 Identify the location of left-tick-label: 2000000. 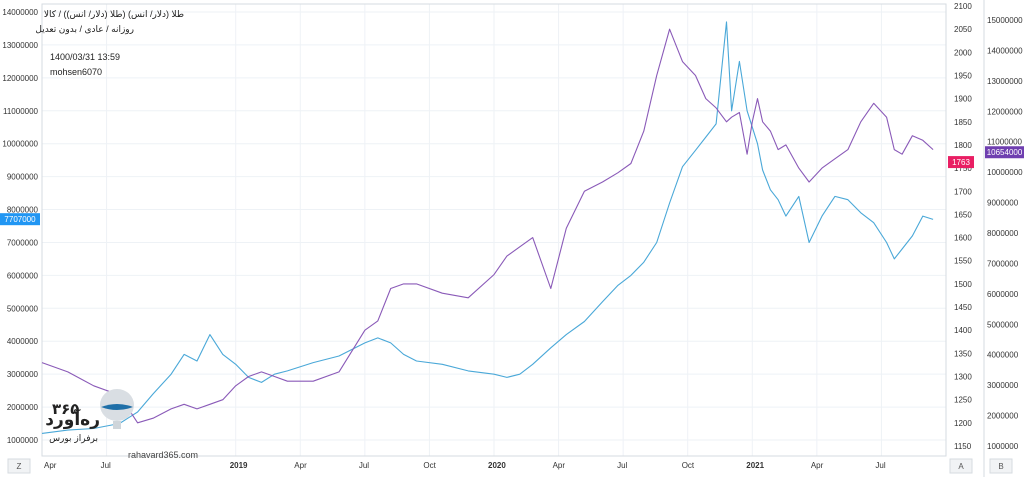
(23, 407).